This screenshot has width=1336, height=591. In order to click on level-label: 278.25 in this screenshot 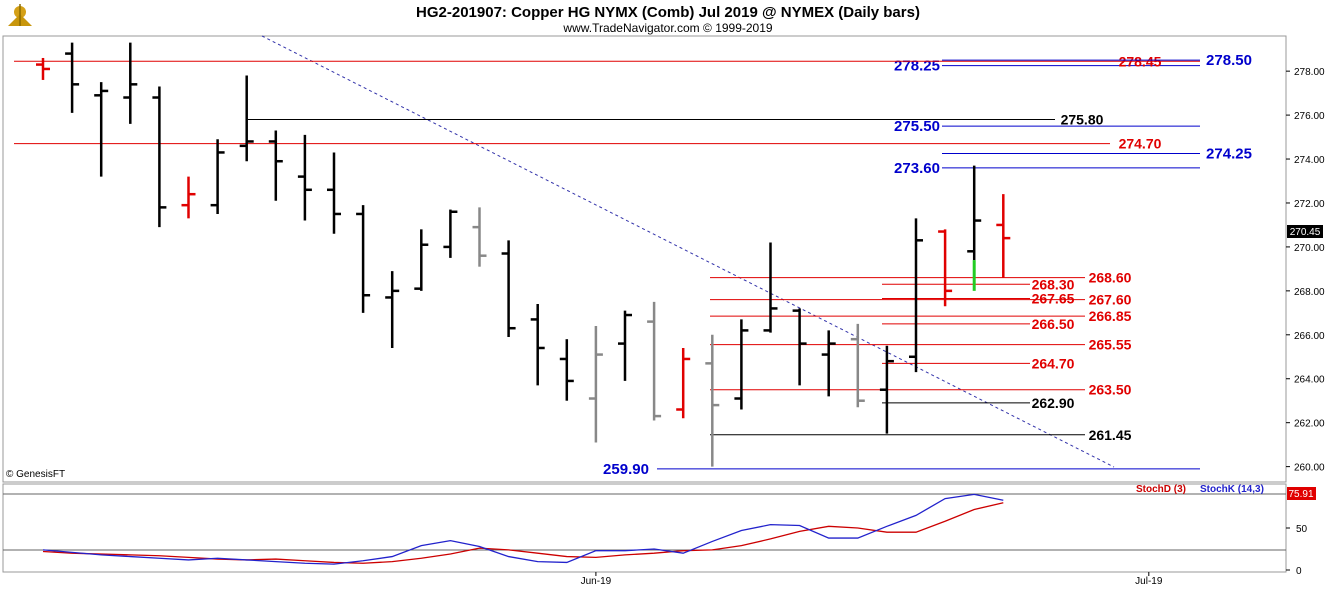, I will do `click(917, 66)`.